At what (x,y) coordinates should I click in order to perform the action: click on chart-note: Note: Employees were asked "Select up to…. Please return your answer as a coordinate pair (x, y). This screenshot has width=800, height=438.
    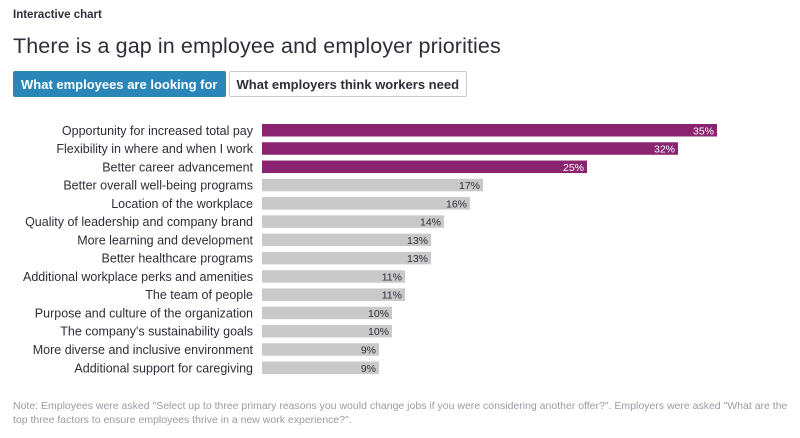
    Looking at the image, I should click on (400, 413).